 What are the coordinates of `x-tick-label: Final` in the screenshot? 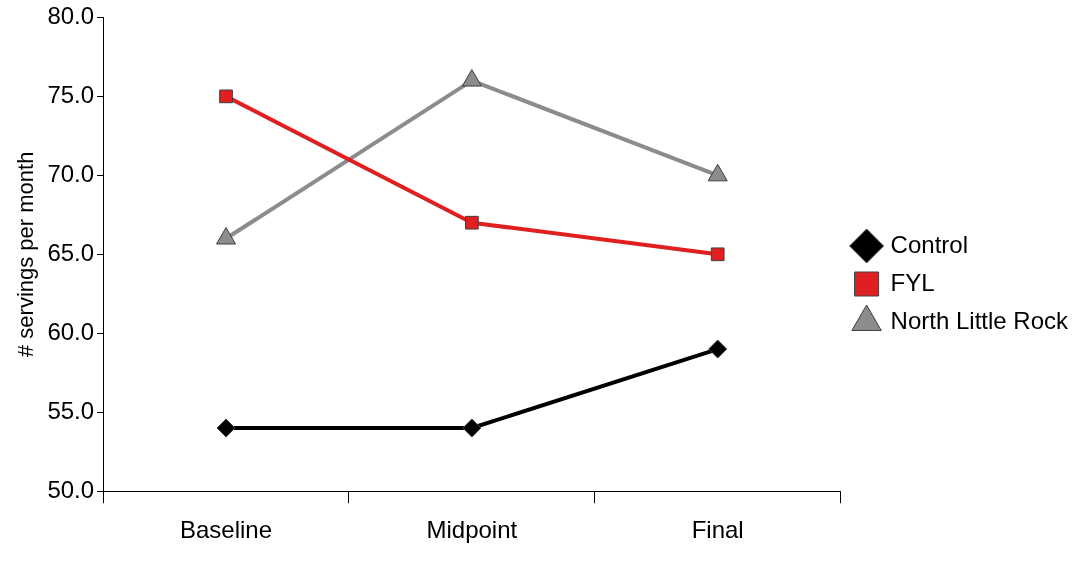 It's located at (717, 530).